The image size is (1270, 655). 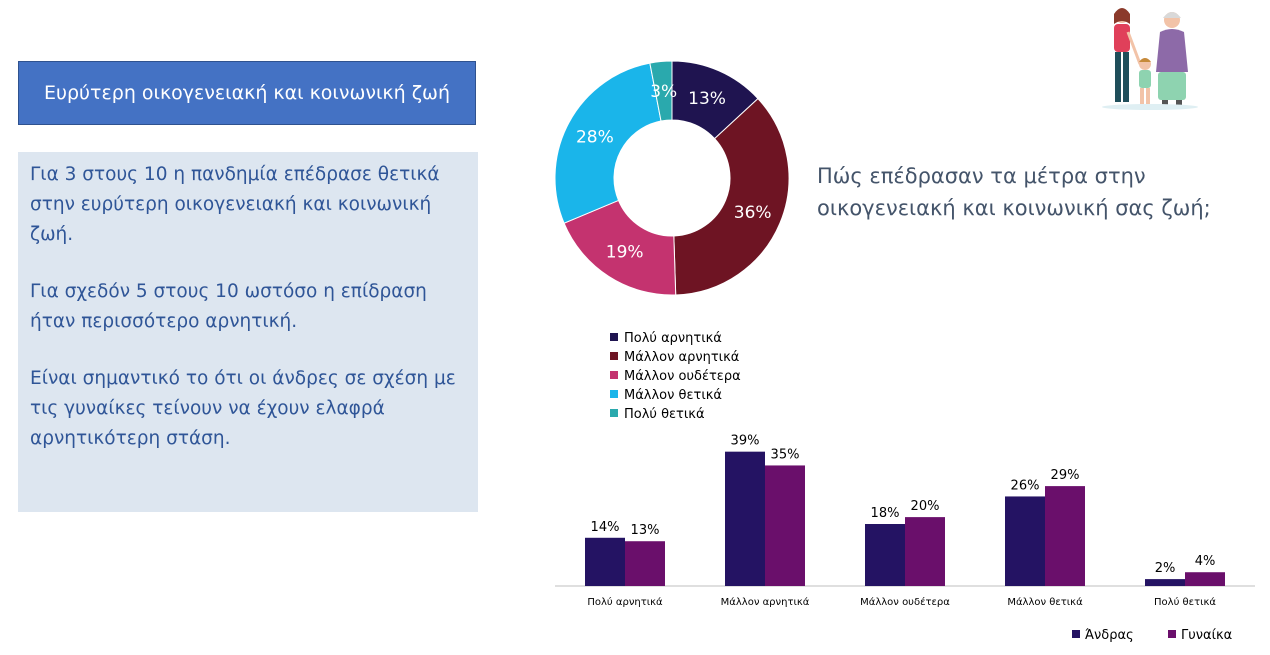 I want to click on bar-label-male-3: 18%, so click(x=885, y=513).